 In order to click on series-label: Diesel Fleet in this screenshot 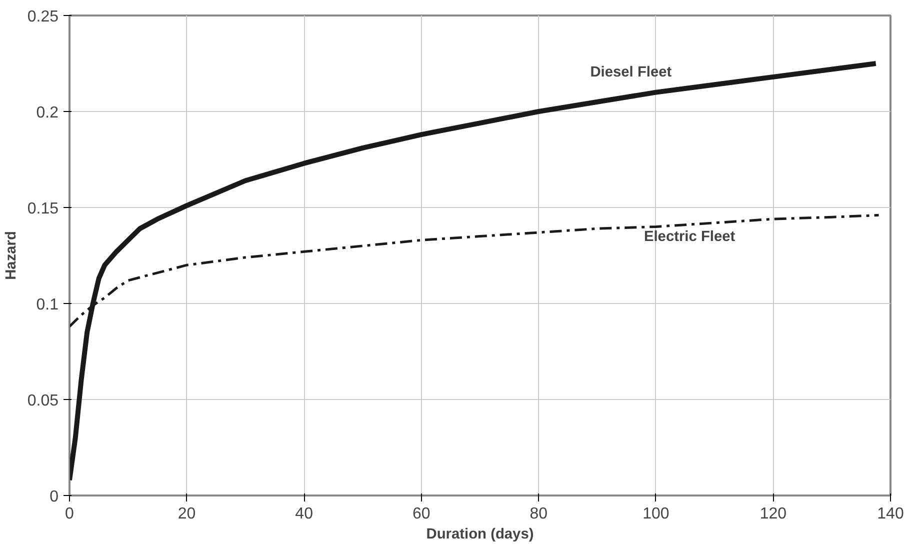, I will do `click(631, 72)`.